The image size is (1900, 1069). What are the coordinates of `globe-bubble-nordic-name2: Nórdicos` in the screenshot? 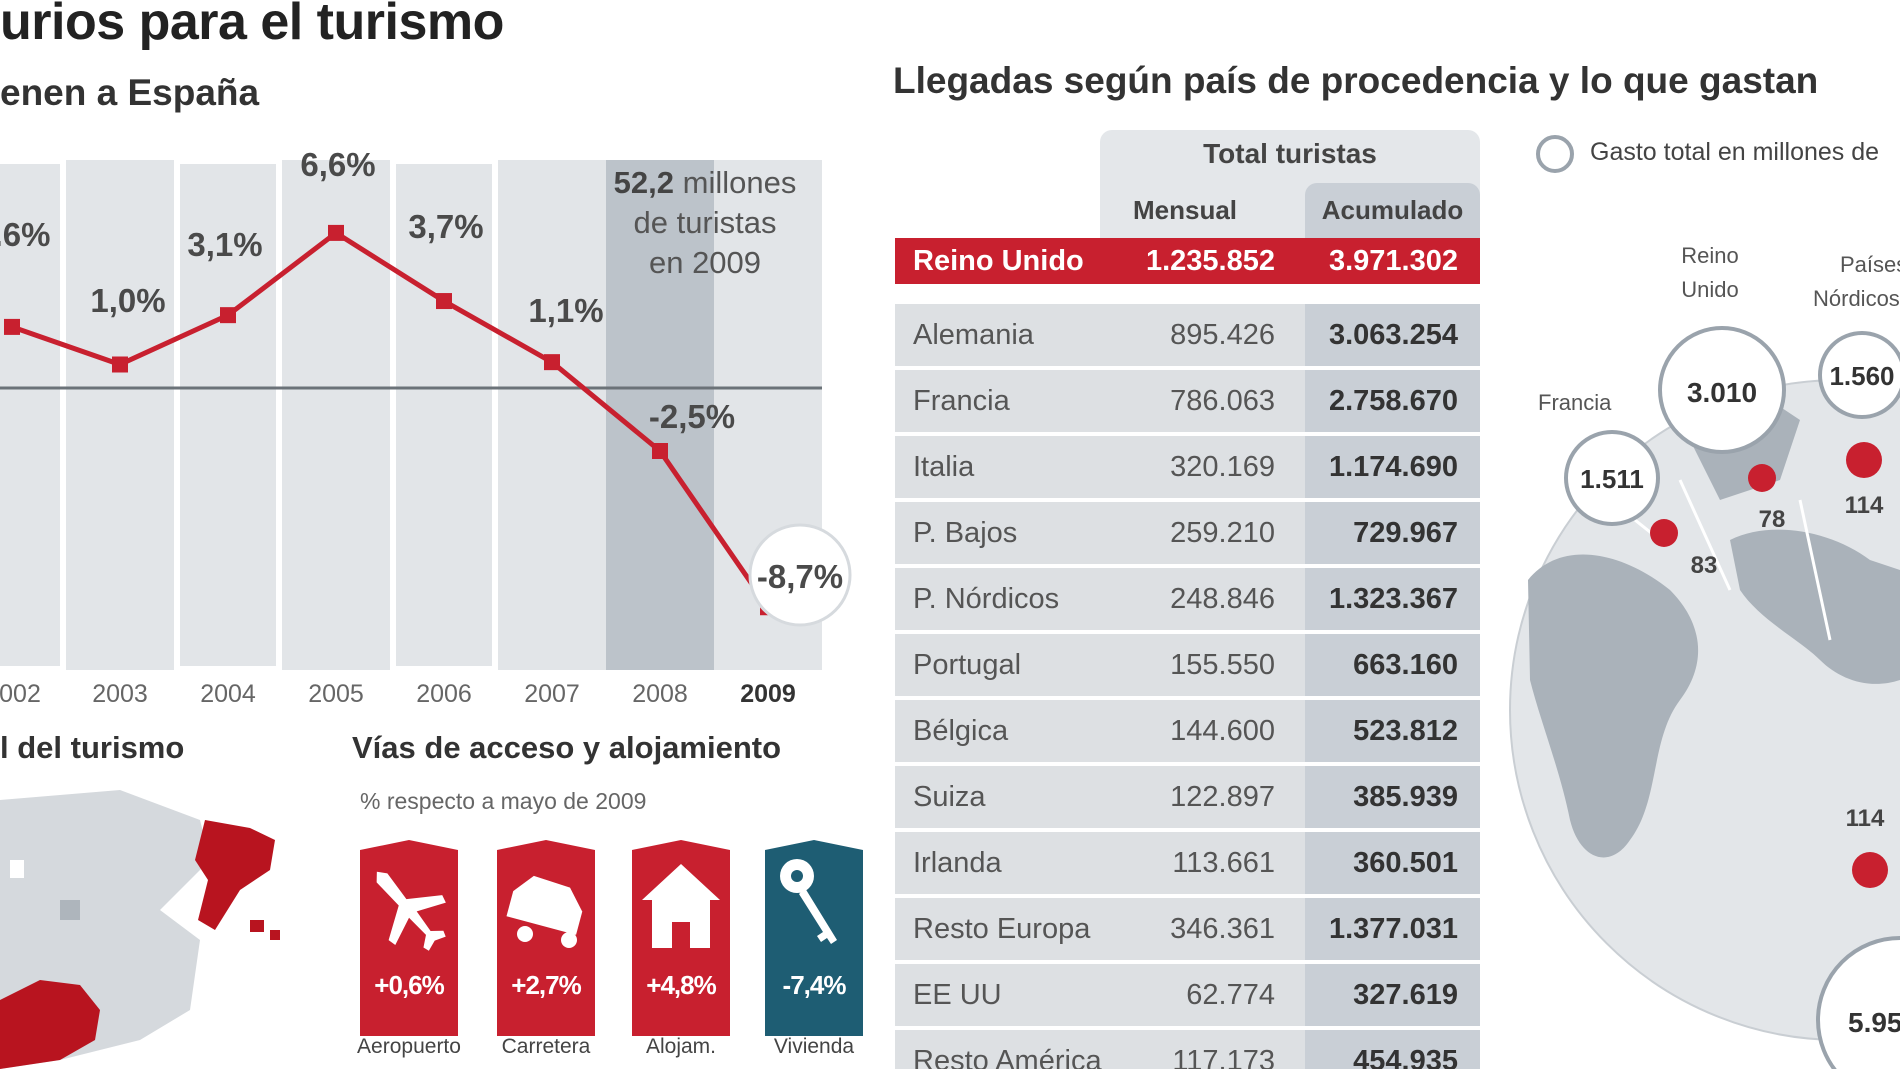 It's located at (1856, 298).